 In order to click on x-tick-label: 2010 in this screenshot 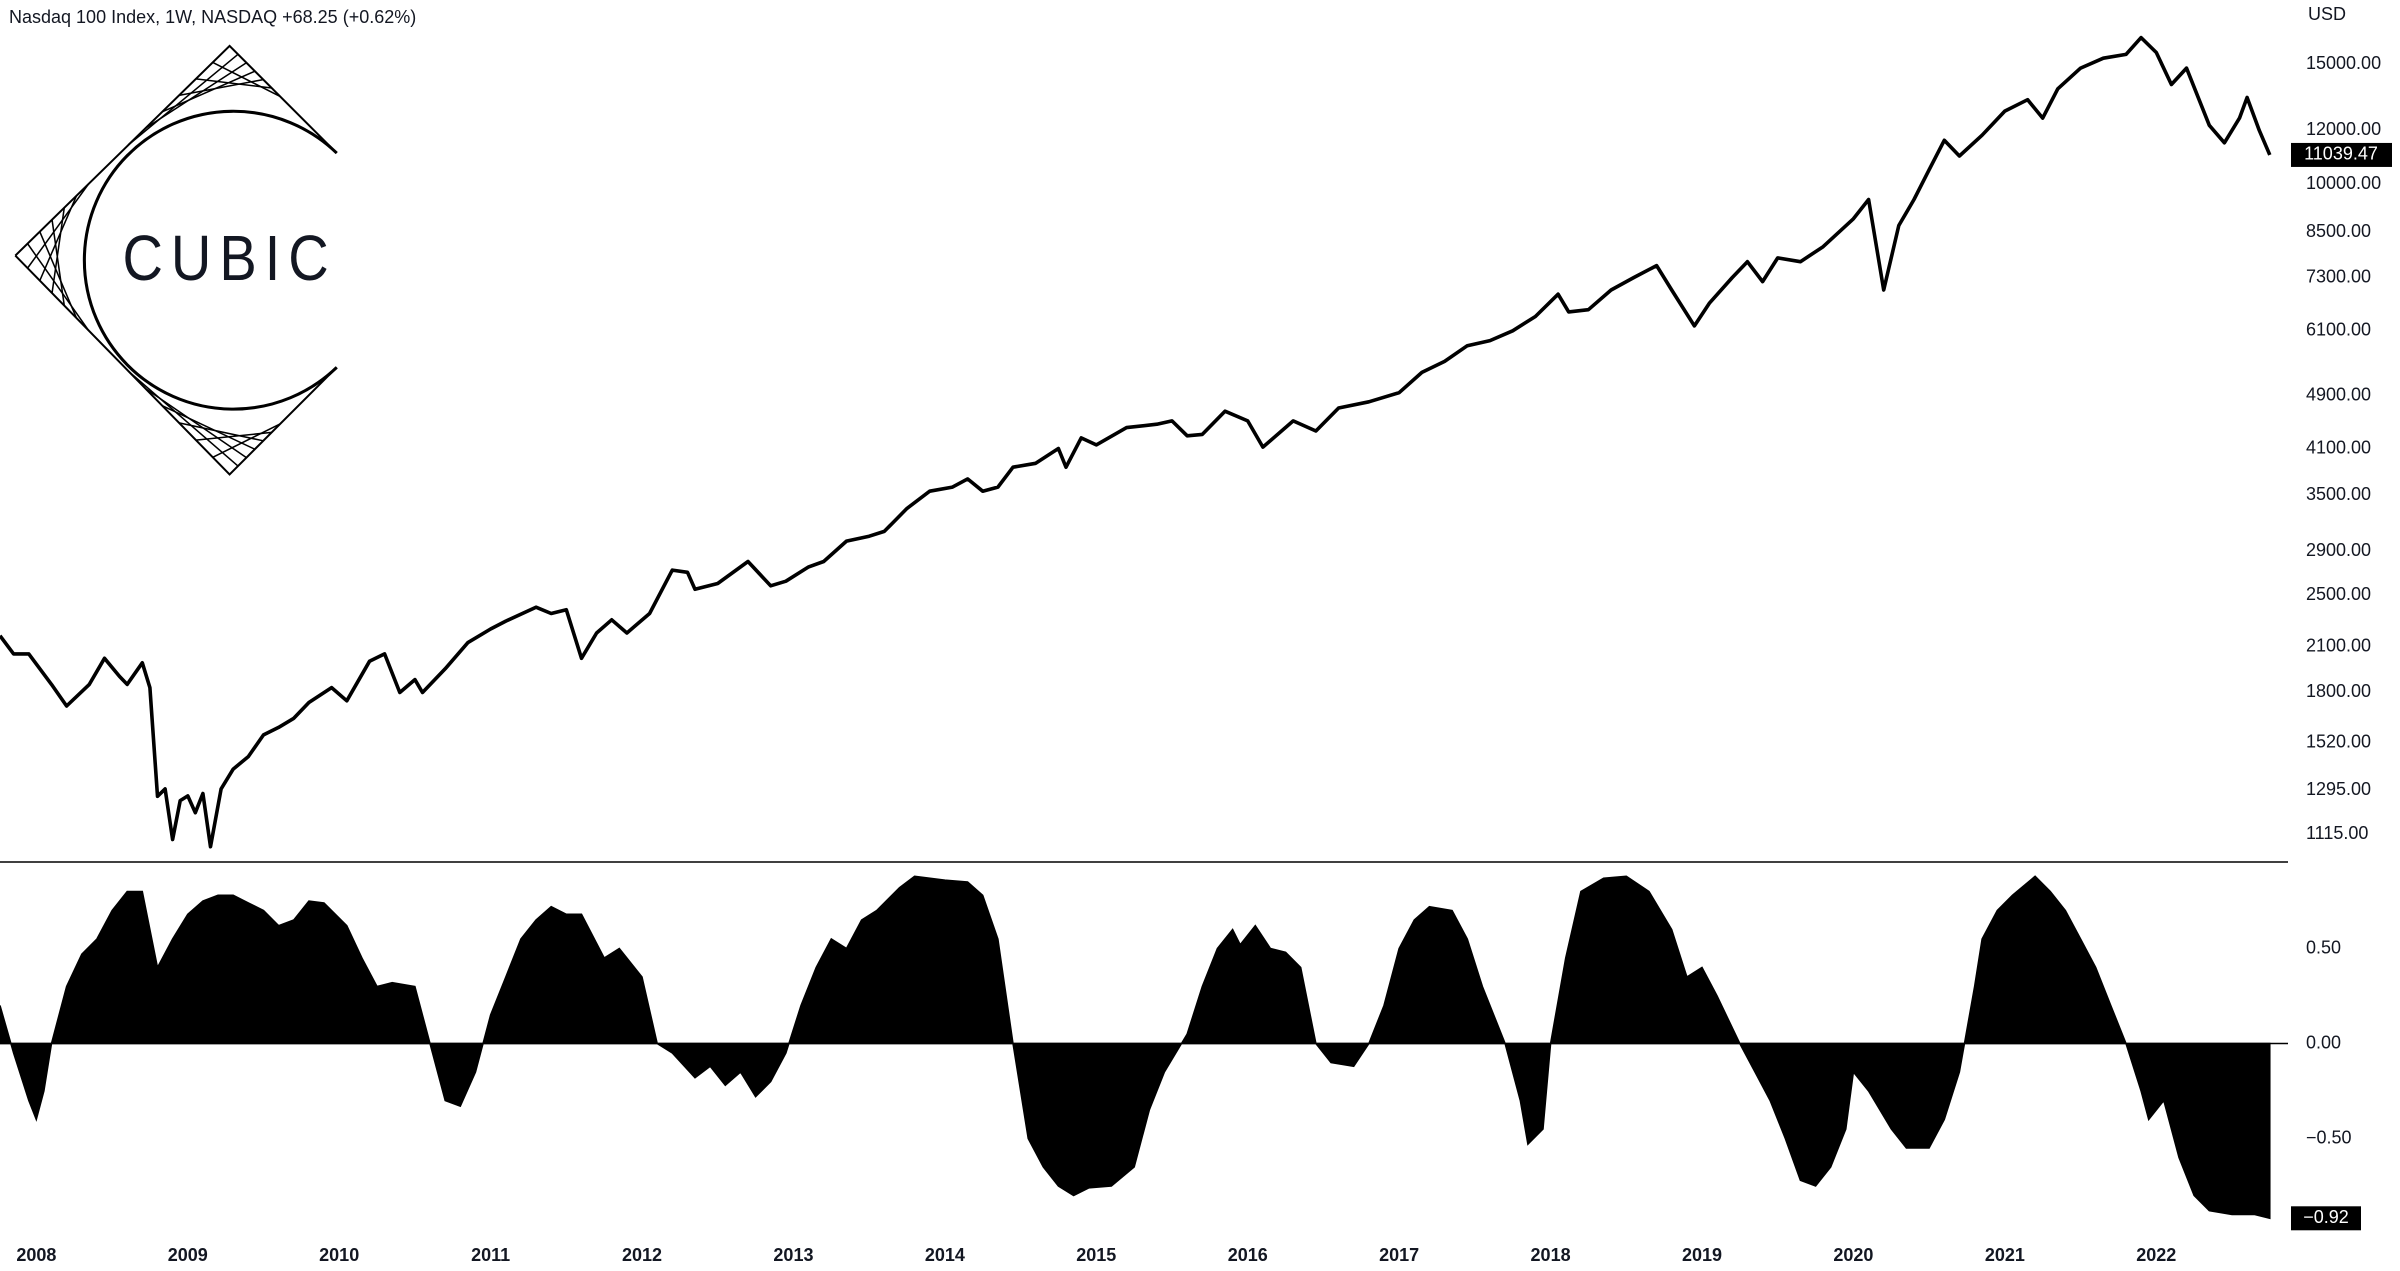, I will do `click(339, 1255)`.